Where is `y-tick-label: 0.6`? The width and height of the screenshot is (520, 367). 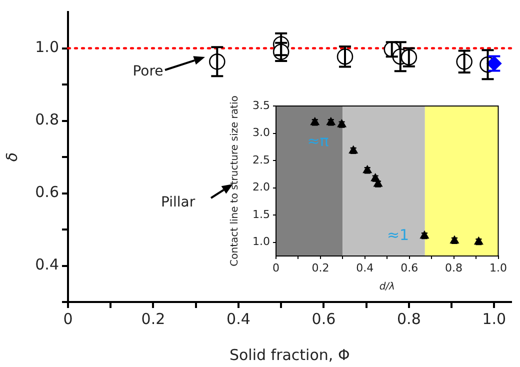 y-tick-label: 0.6 is located at coordinates (47, 192).